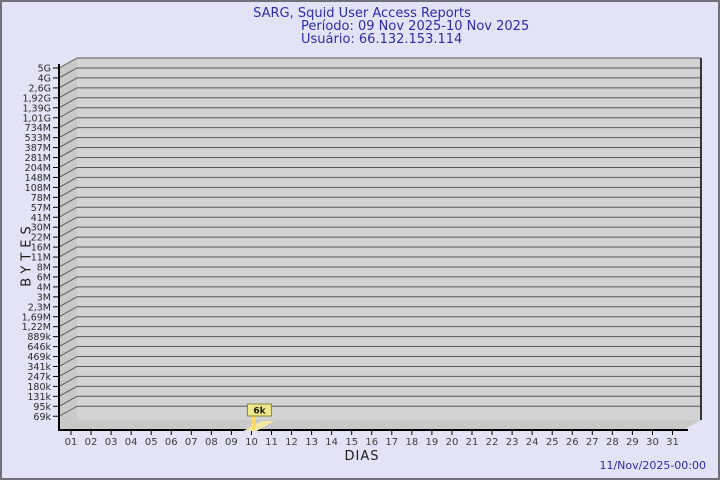 The image size is (720, 480). What do you see at coordinates (191, 442) in the screenshot?
I see `svg-text: 07` at bounding box center [191, 442].